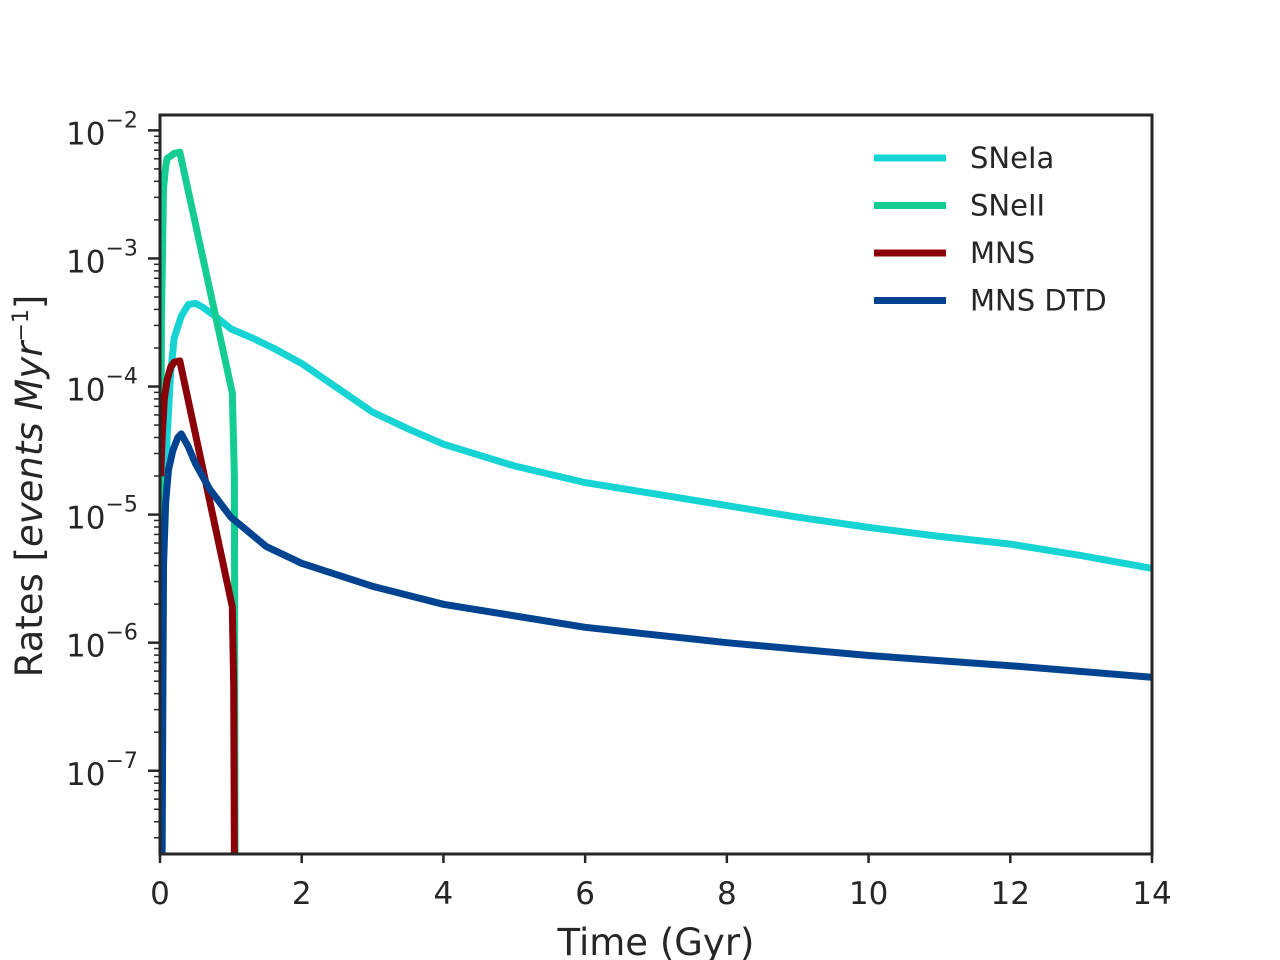 Image resolution: width=1280 pixels, height=960 pixels. What do you see at coordinates (199, 605) in the screenshot?
I see `series-line-mns` at bounding box center [199, 605].